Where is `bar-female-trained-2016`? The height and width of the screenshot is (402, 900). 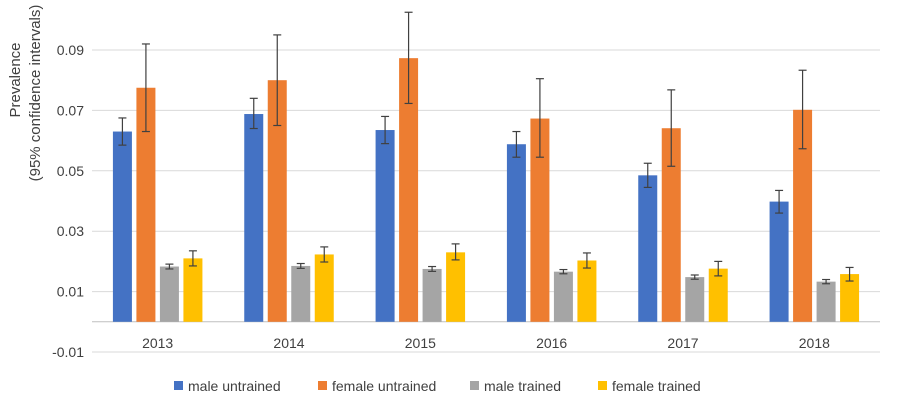
bar-female-trained-2016 is located at coordinates (587, 291).